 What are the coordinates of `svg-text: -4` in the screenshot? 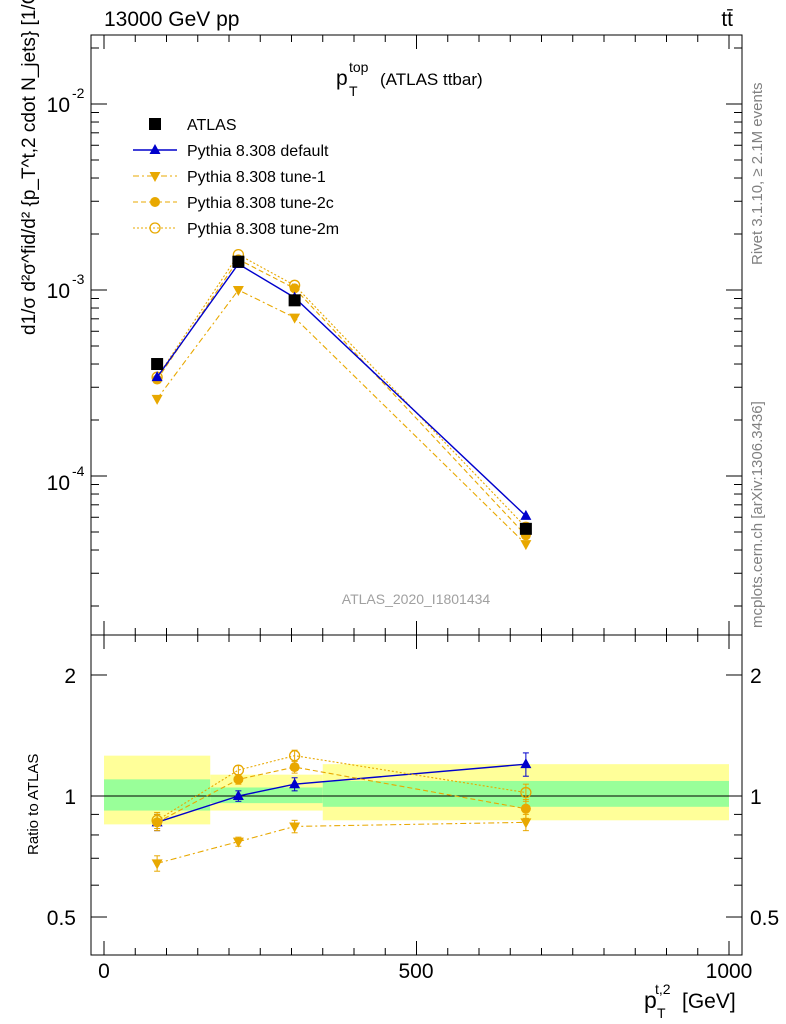 It's located at (78, 471).